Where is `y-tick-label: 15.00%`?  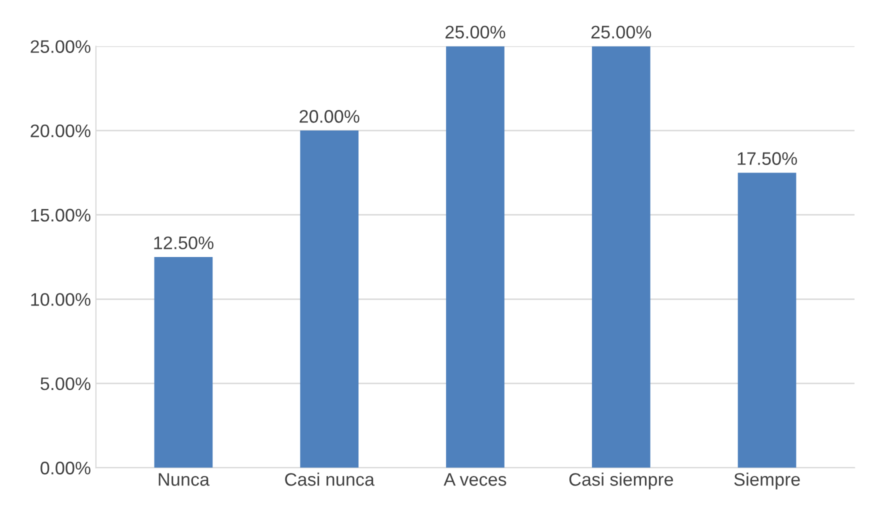
y-tick-label: 15.00% is located at coordinates (60, 215).